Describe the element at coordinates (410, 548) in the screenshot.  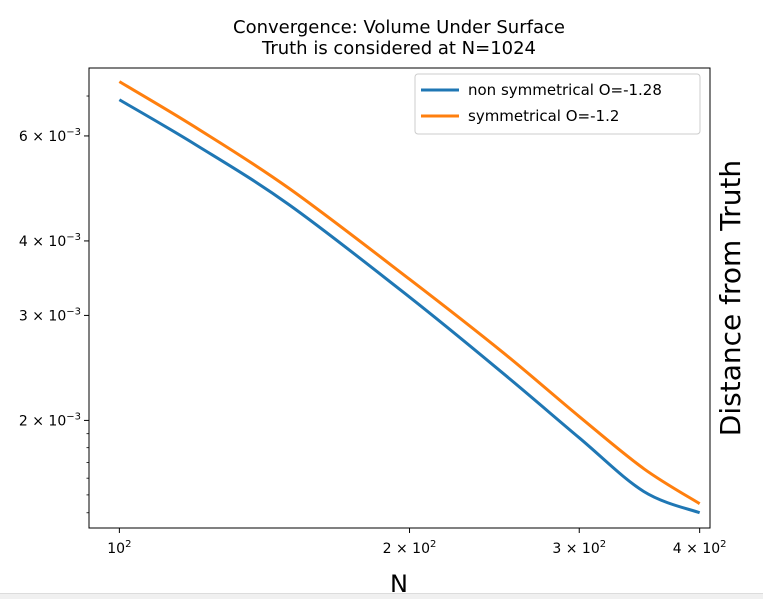
I see `x-tick-label: 2 × 102` at that location.